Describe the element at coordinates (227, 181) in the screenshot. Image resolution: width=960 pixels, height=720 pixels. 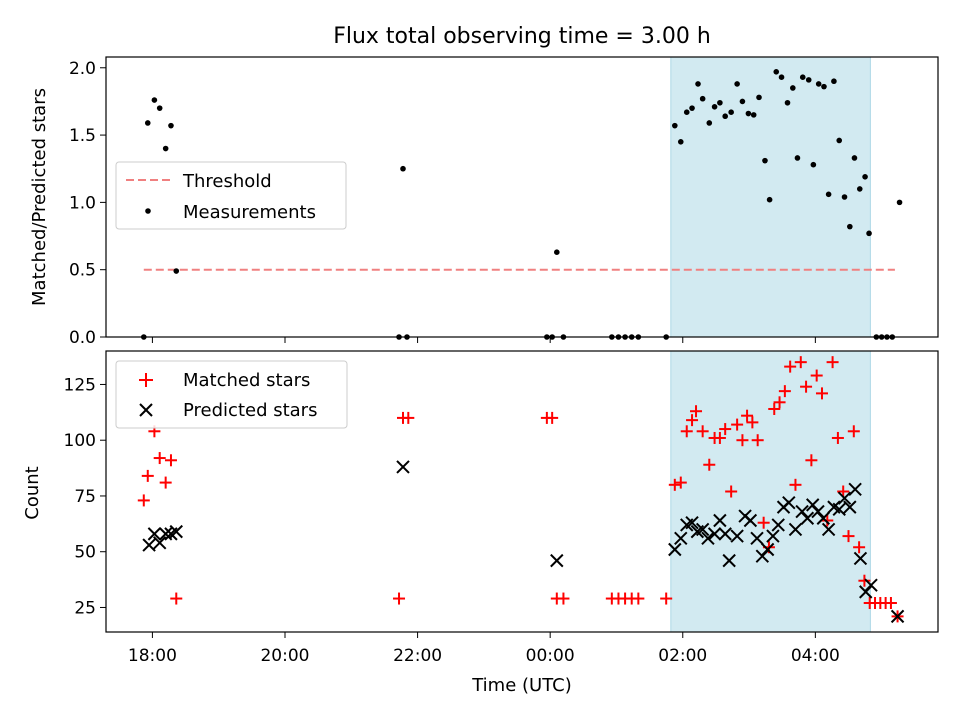
I see `threshold-legend-label: Threshold` at that location.